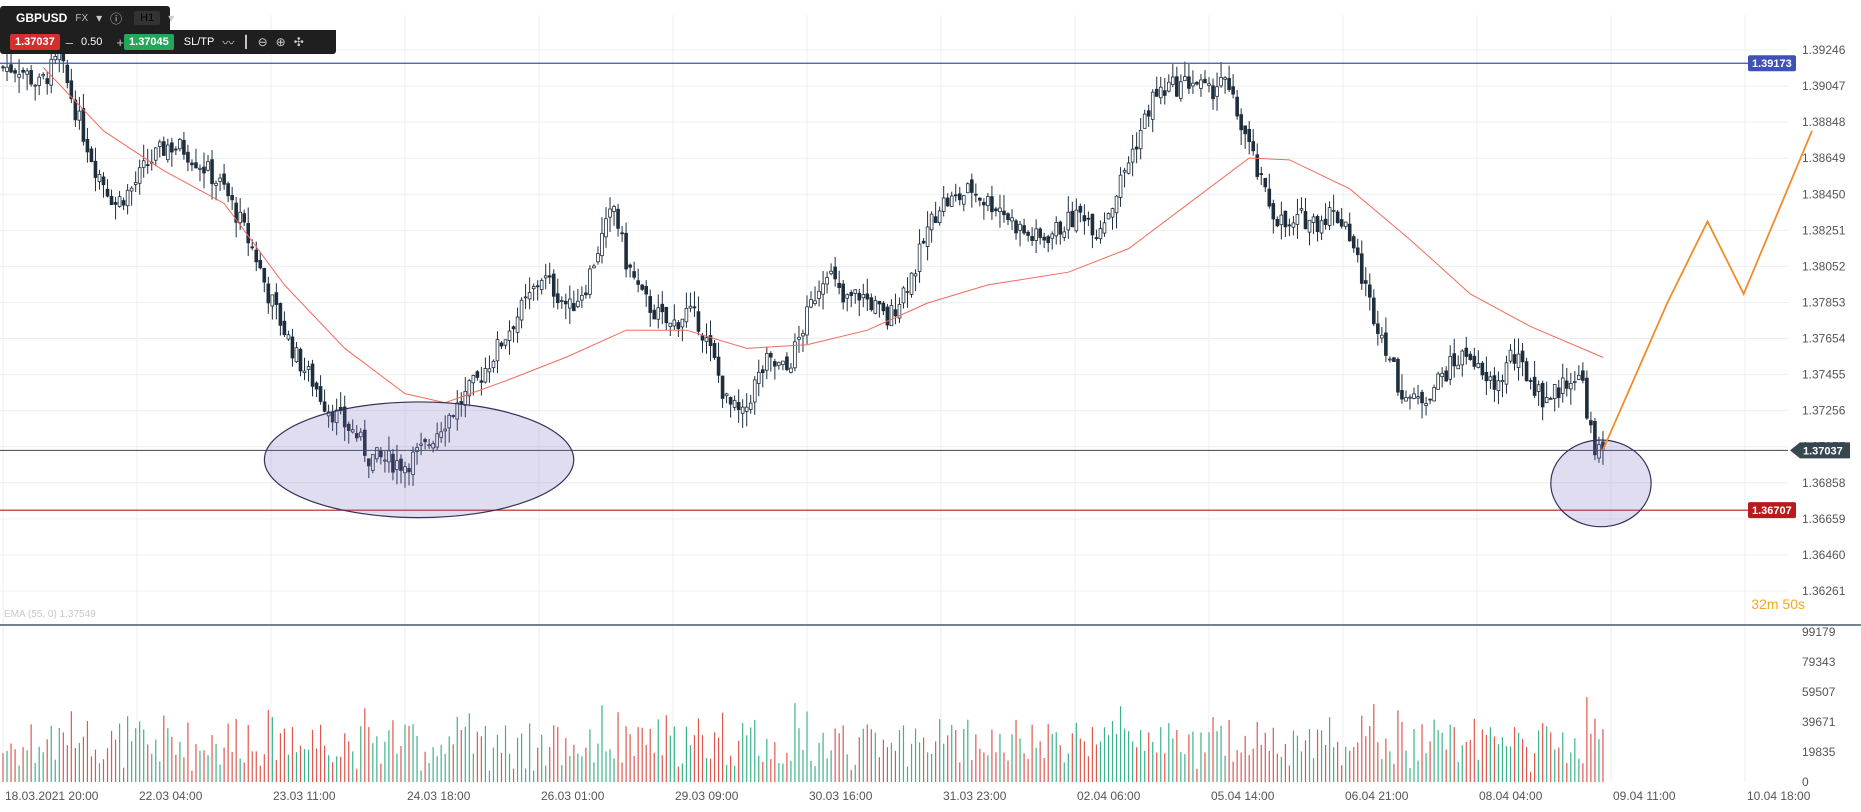 The image size is (1861, 812). I want to click on zoom-in-icon: ⊕, so click(280, 42).